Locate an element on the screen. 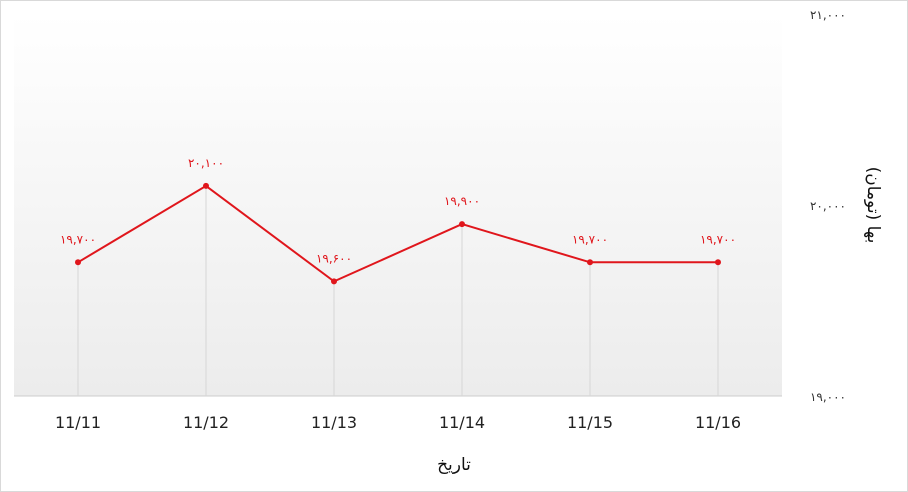 This screenshot has width=908, height=492. y-tick-label: ۲۰,۰۰۰ is located at coordinates (828, 206).